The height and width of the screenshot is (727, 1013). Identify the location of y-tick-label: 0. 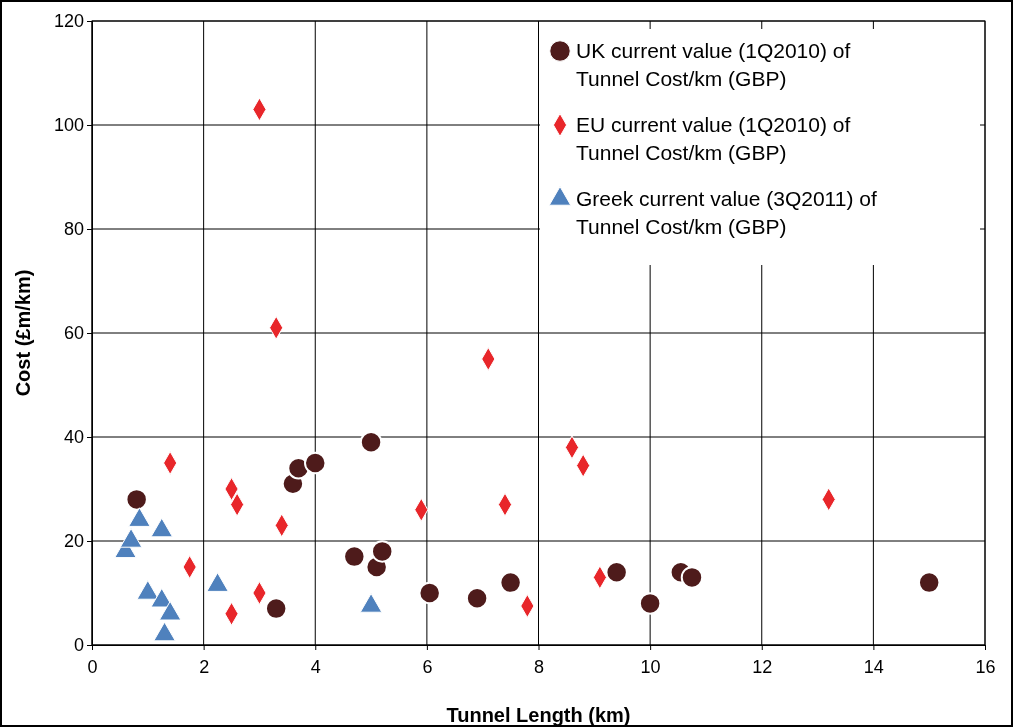
(78, 645).